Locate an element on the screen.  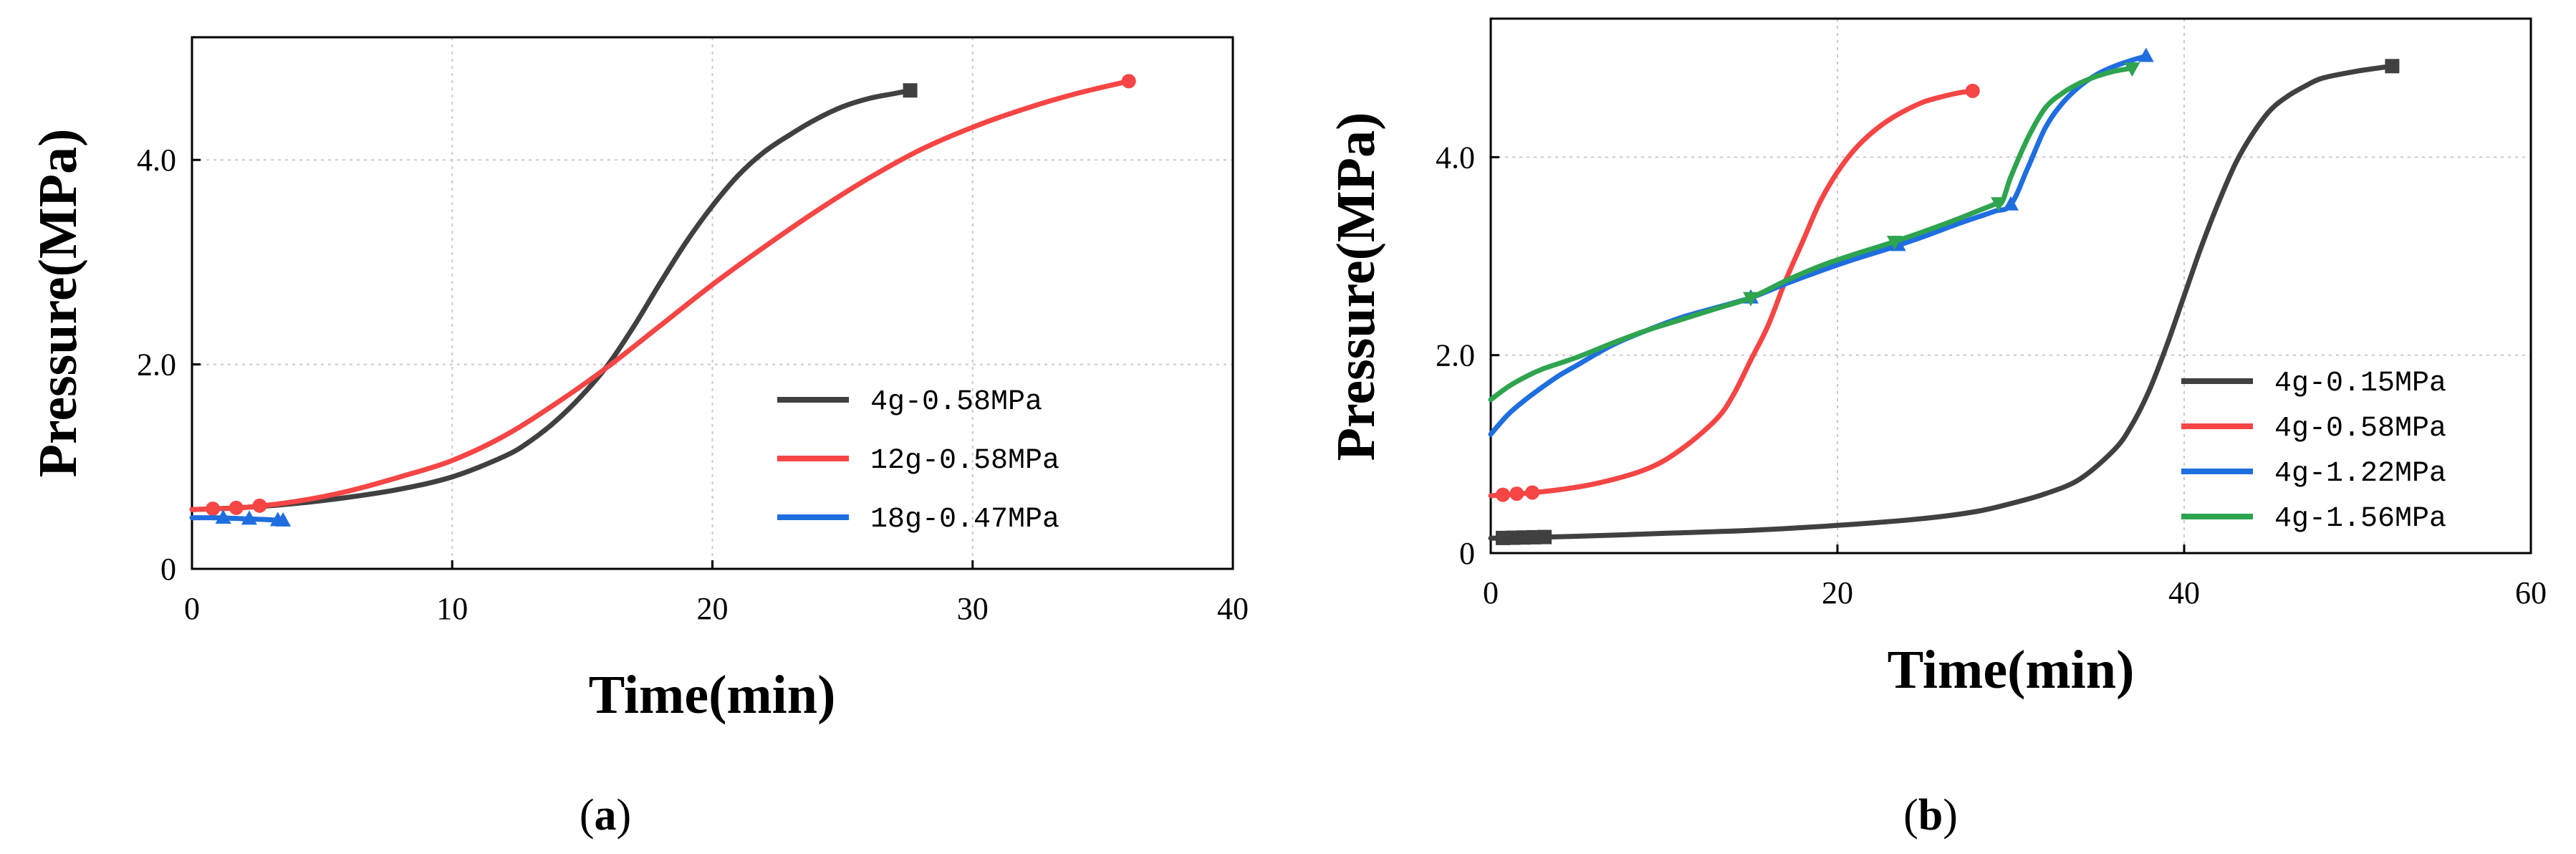
panel-b-legend: 4g-0.15MPa 4g-0.58MPa 4g-1.22MPa 4g-1.56MPa is located at coordinates (2313, 451).